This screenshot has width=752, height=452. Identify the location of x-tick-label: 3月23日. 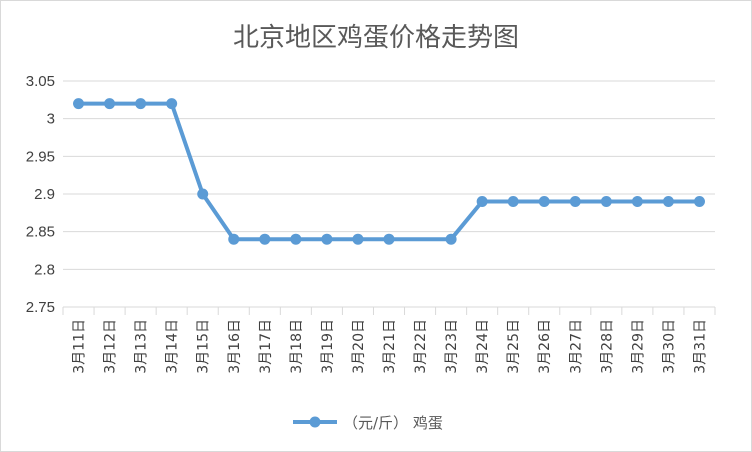
(452, 346).